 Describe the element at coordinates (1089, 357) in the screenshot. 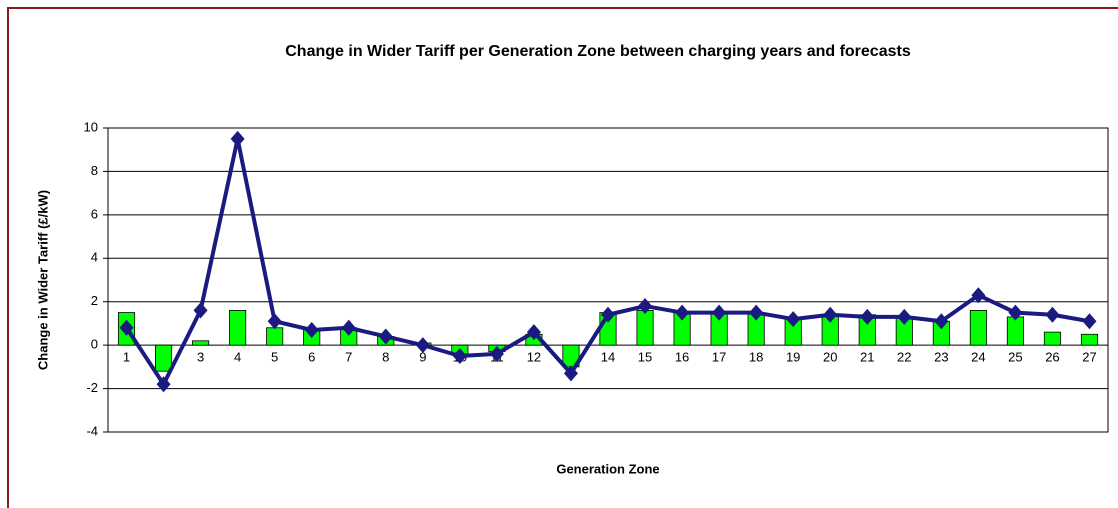

I see `x-tick-label: 27` at that location.